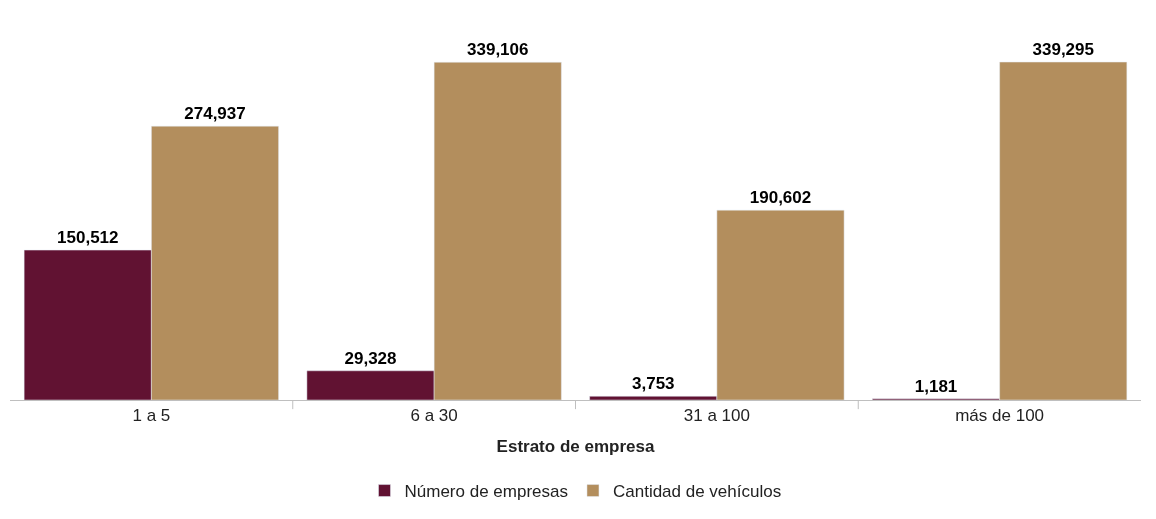  Describe the element at coordinates (151, 416) in the screenshot. I see `x-tick-label: 1 a 5` at that location.